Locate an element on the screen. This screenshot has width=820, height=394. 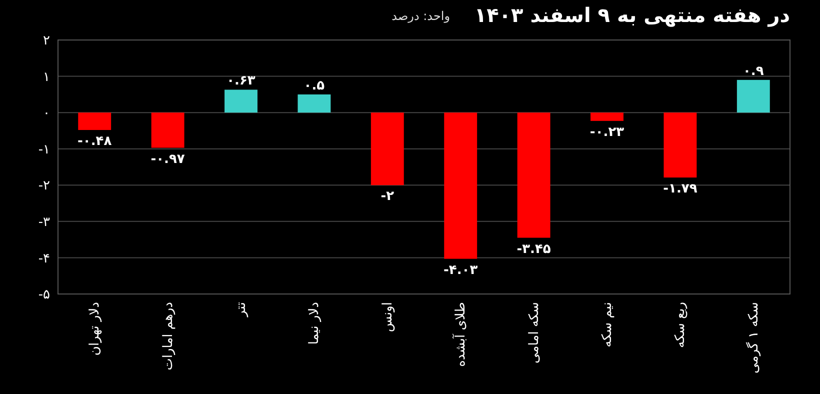
data-label: -۱.۷۹ is located at coordinates (680, 189).